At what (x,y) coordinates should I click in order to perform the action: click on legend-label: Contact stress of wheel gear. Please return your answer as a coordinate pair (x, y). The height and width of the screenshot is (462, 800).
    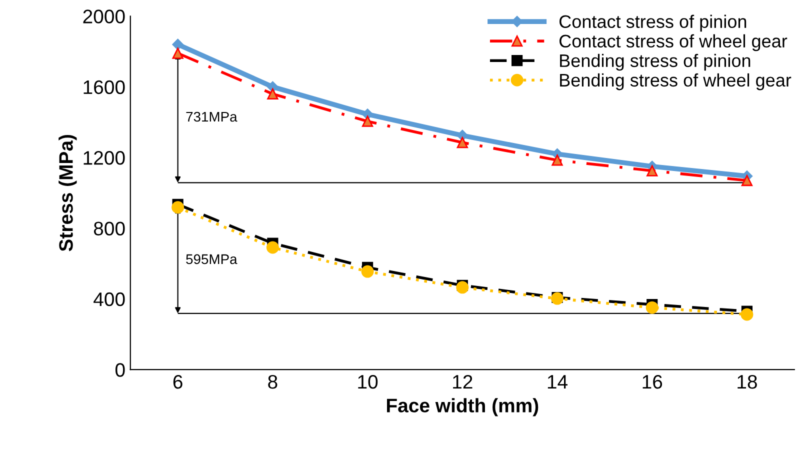
    Looking at the image, I should click on (674, 43).